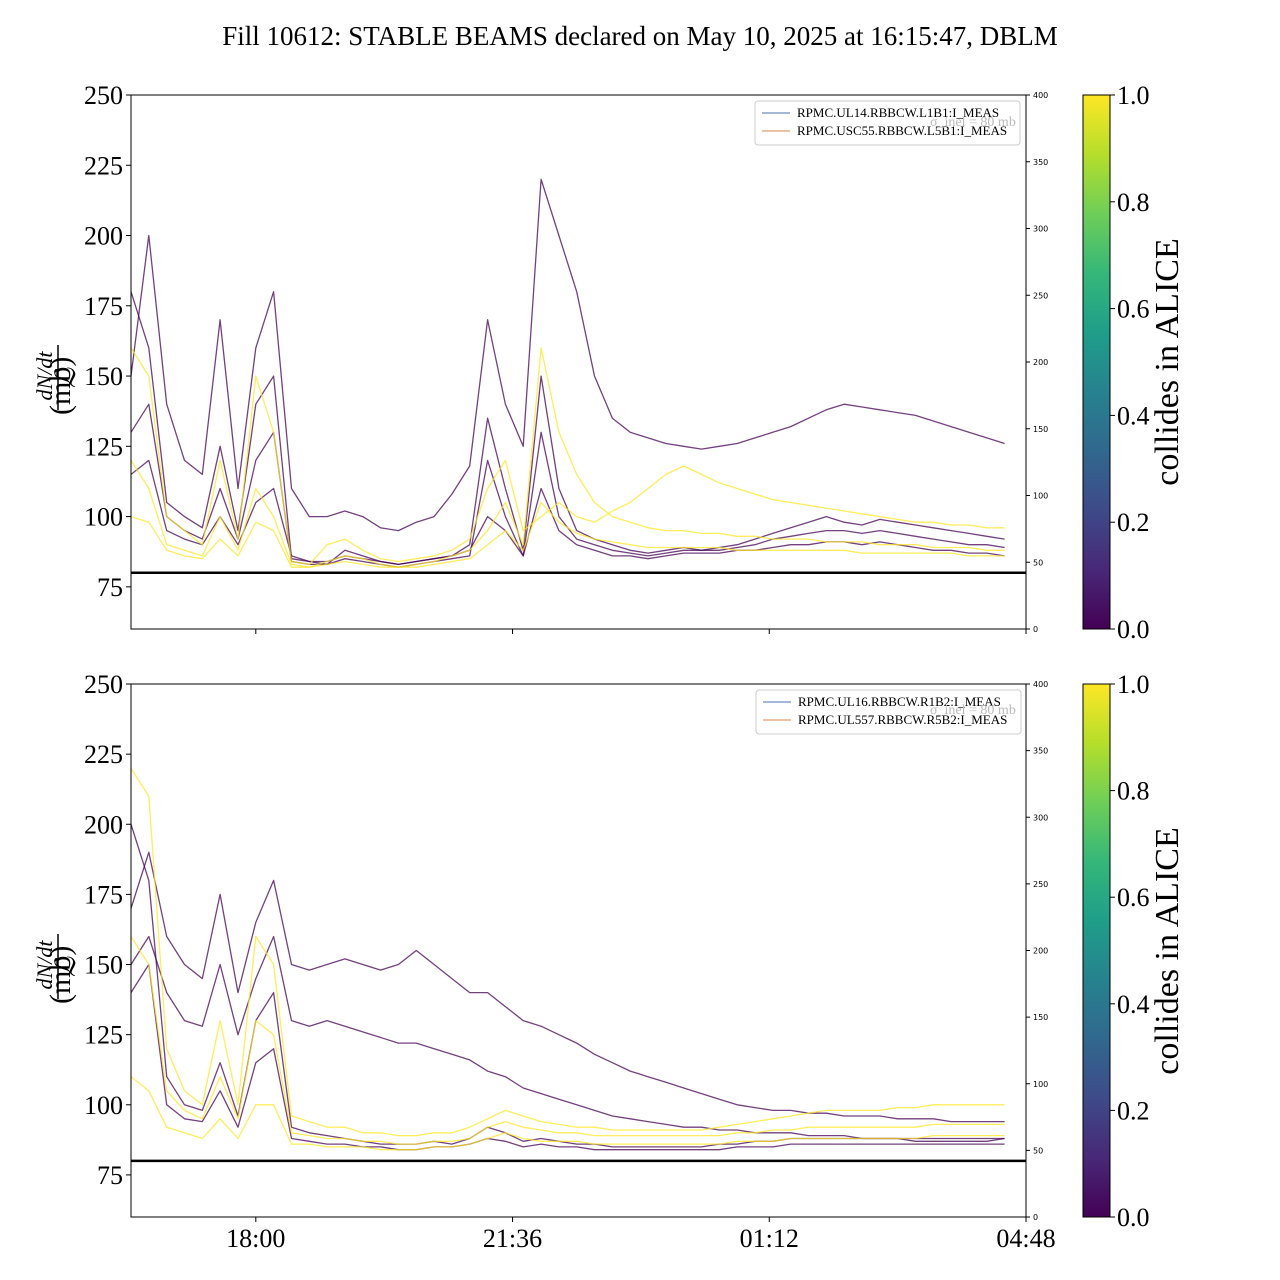 This screenshot has width=1280, height=1280. I want to click on bottom-legend-entry-1: RPMC.UL16.RBBCW.R1B2:I_MEAS, so click(899, 701).